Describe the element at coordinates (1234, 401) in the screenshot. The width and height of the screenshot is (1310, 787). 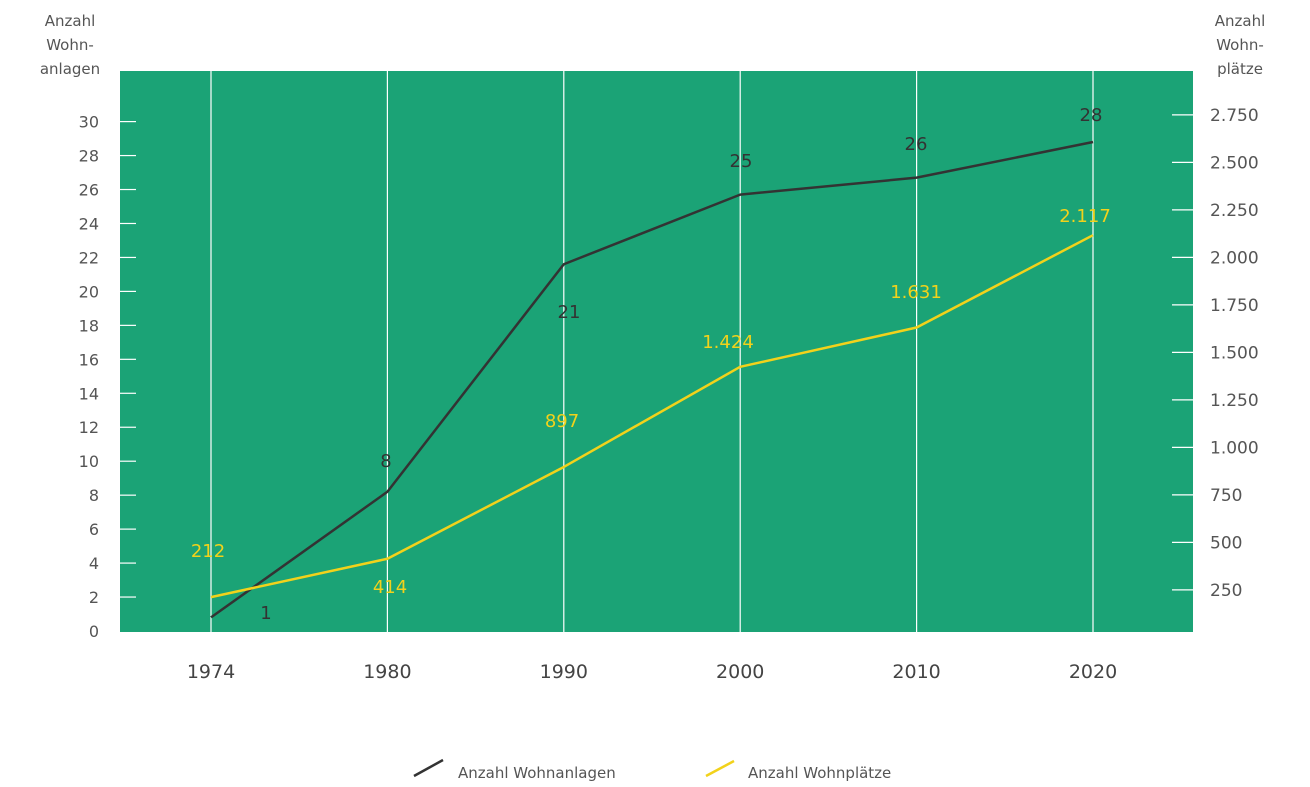
I see `right-tick-label: 1.250` at that location.